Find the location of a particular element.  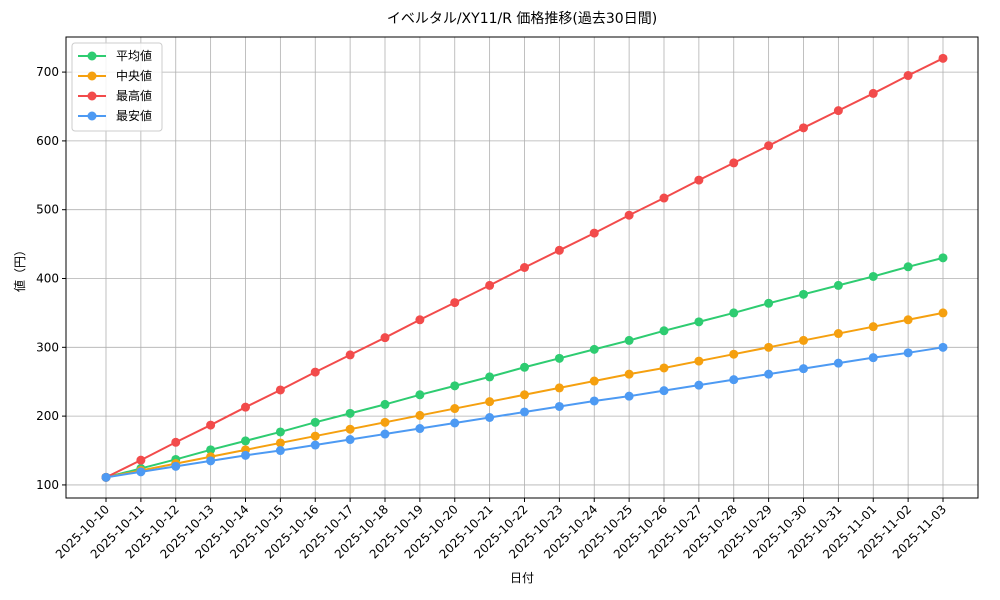

y-tick-label: 200 is located at coordinates (47, 416).